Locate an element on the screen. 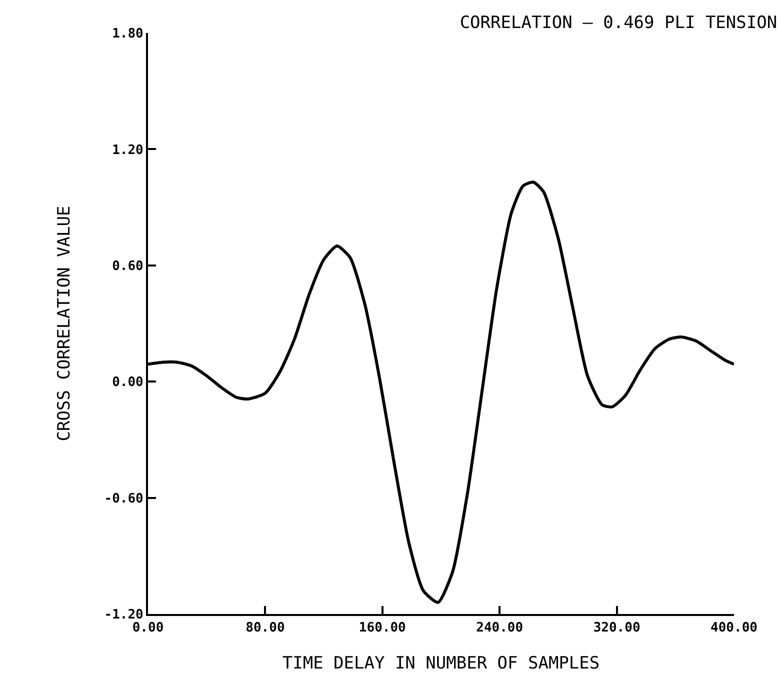 This screenshot has height=698, width=781. y-tick-label: 1.20 is located at coordinates (128, 150).